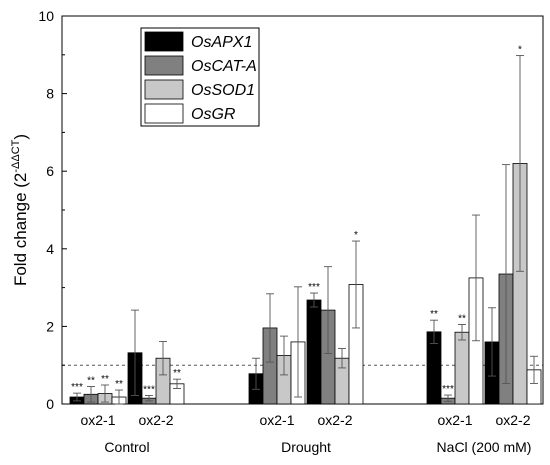 Image resolution: width=550 pixels, height=465 pixels. I want to click on legend: OsAPX1 OsCAT-A OsSOD1 OsGR, so click(200, 77).